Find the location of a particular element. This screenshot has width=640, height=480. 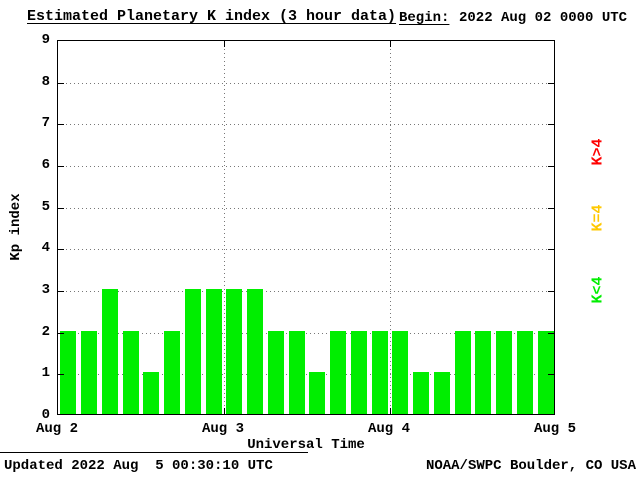

begin-label: Begin: is located at coordinates (424, 18).